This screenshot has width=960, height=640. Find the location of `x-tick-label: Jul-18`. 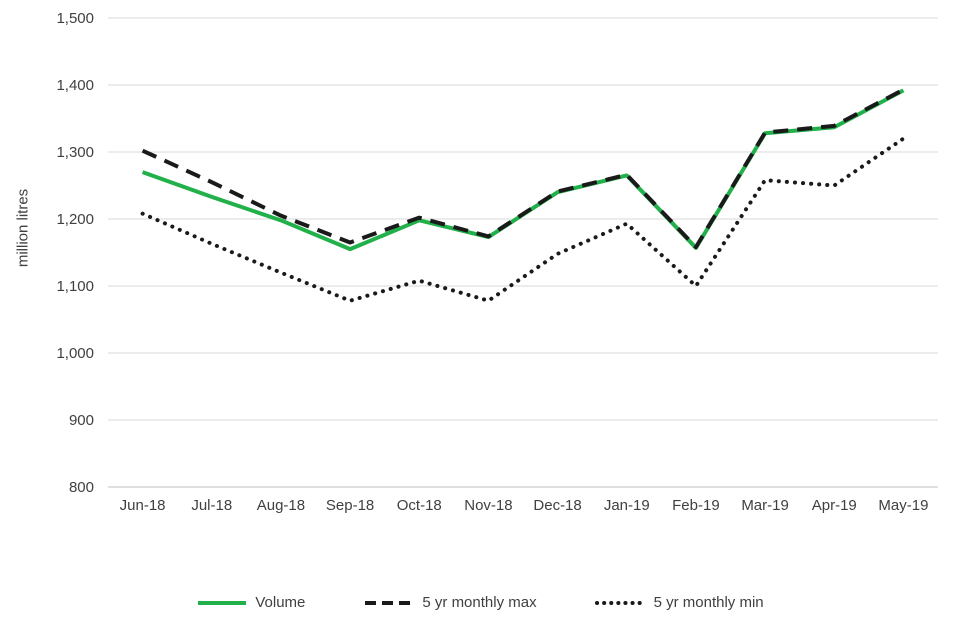

x-tick-label: Jul-18 is located at coordinates (211, 505).